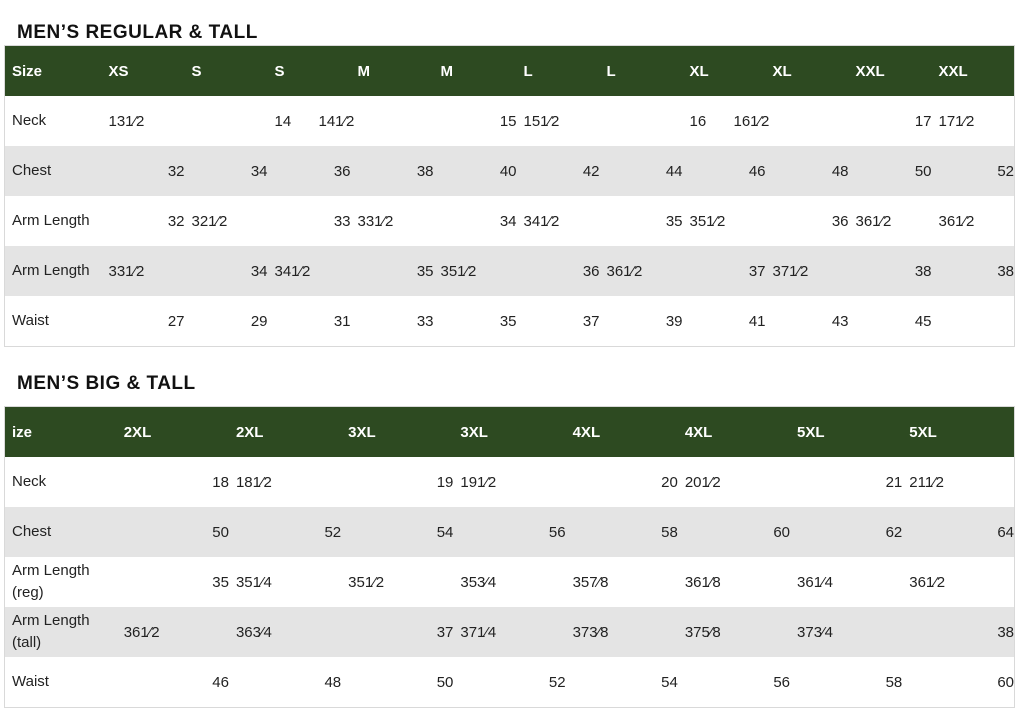  Describe the element at coordinates (127, 271) in the screenshot. I see `table-cell: 331⁄2` at that location.